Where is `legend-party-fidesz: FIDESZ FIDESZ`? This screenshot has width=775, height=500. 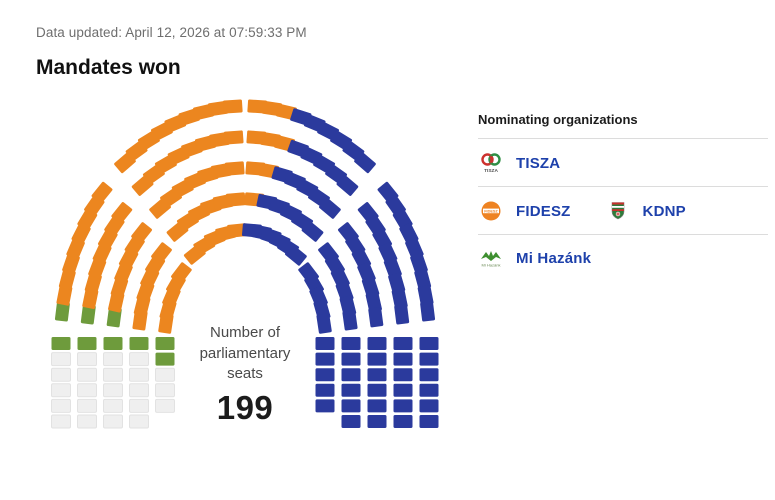
legend-party-fidesz: FIDESZ FIDESZ is located at coordinates (524, 211).